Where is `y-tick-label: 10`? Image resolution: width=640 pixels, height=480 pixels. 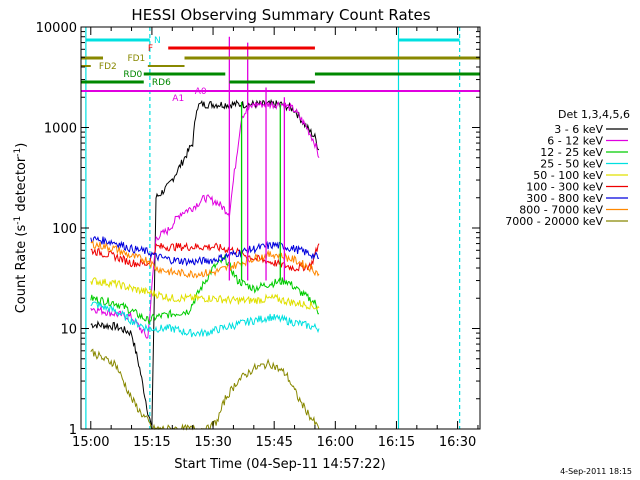 y-tick-label: 10 is located at coordinates (68, 330).